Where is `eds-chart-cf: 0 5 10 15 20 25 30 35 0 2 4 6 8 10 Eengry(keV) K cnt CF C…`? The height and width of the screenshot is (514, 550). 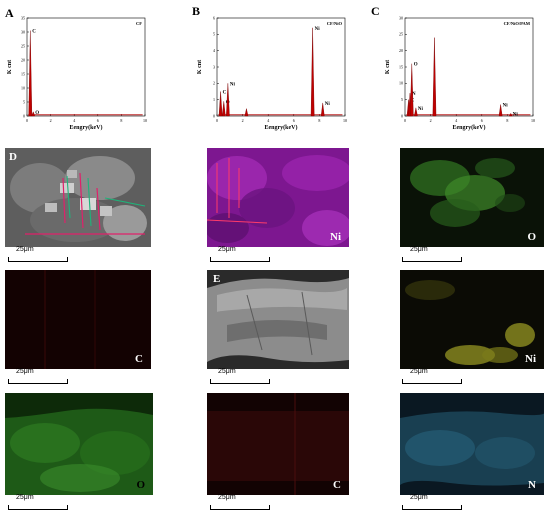
eds-chart-cf: 0 5 10 15 20 25 30 35 0 2 4 6 8 10 Eengry(keV) K cnt CF C… is located at coordinates (80, 74).